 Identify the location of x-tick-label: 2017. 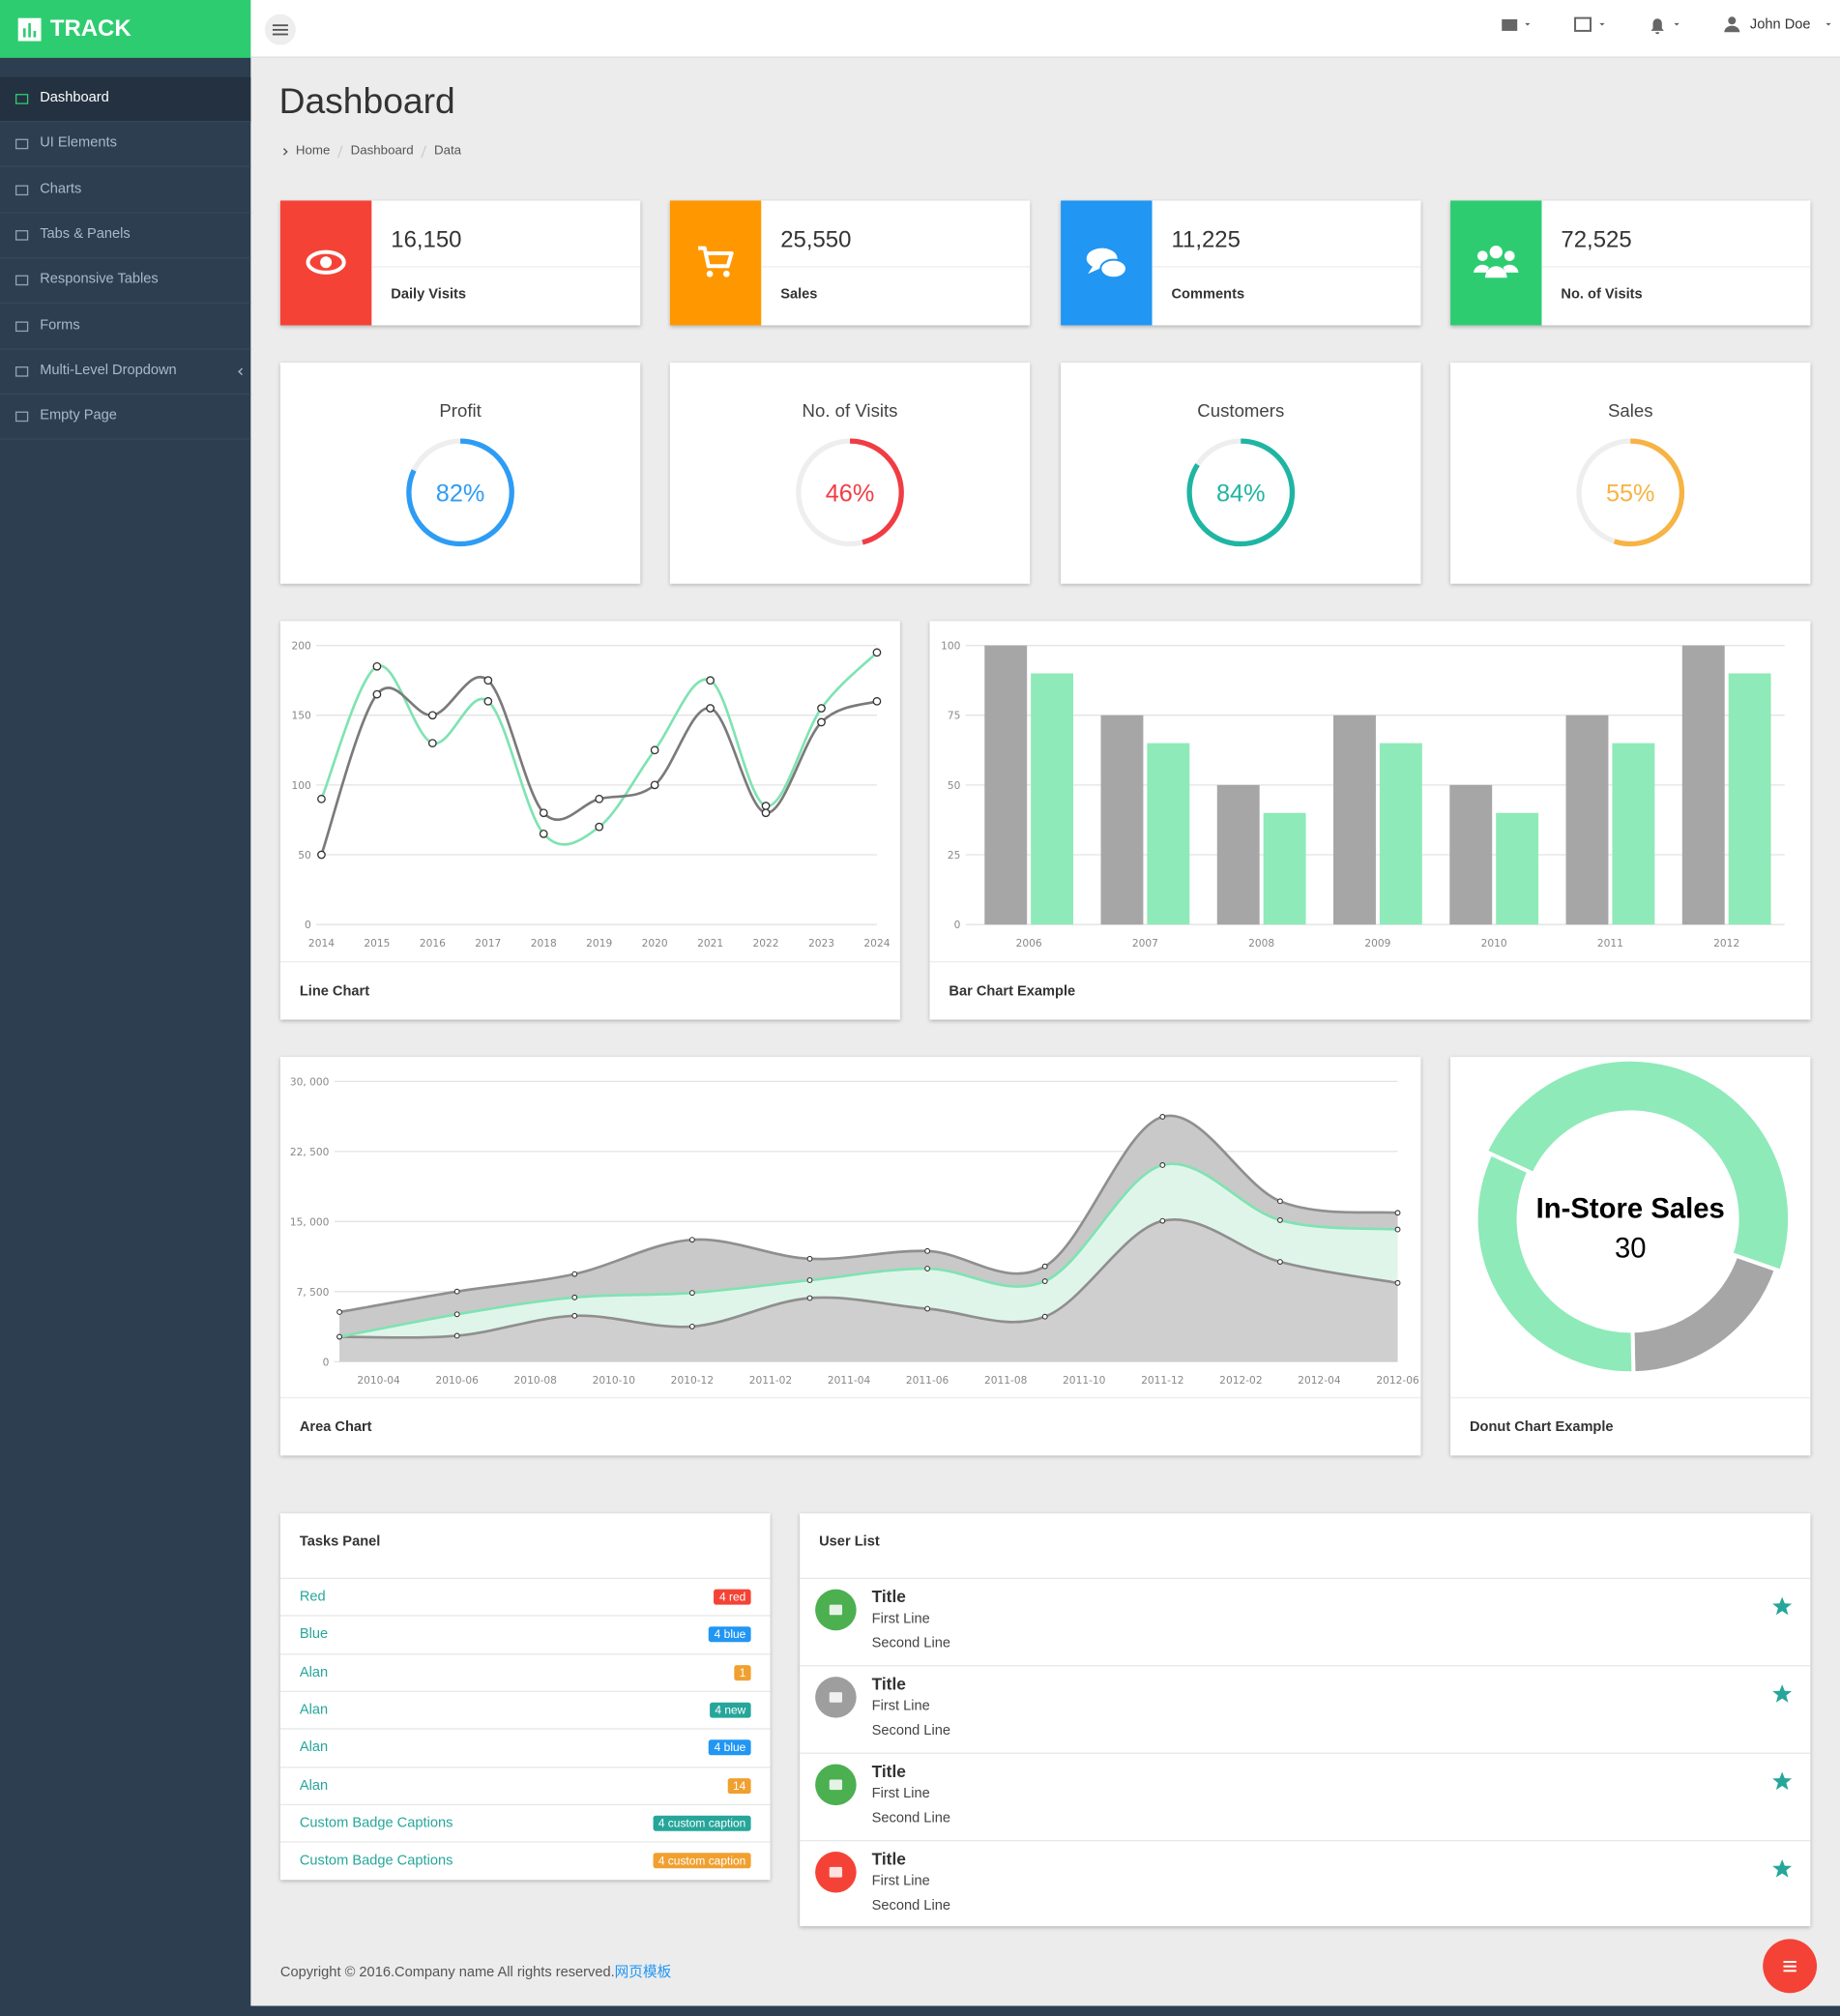
(488, 943).